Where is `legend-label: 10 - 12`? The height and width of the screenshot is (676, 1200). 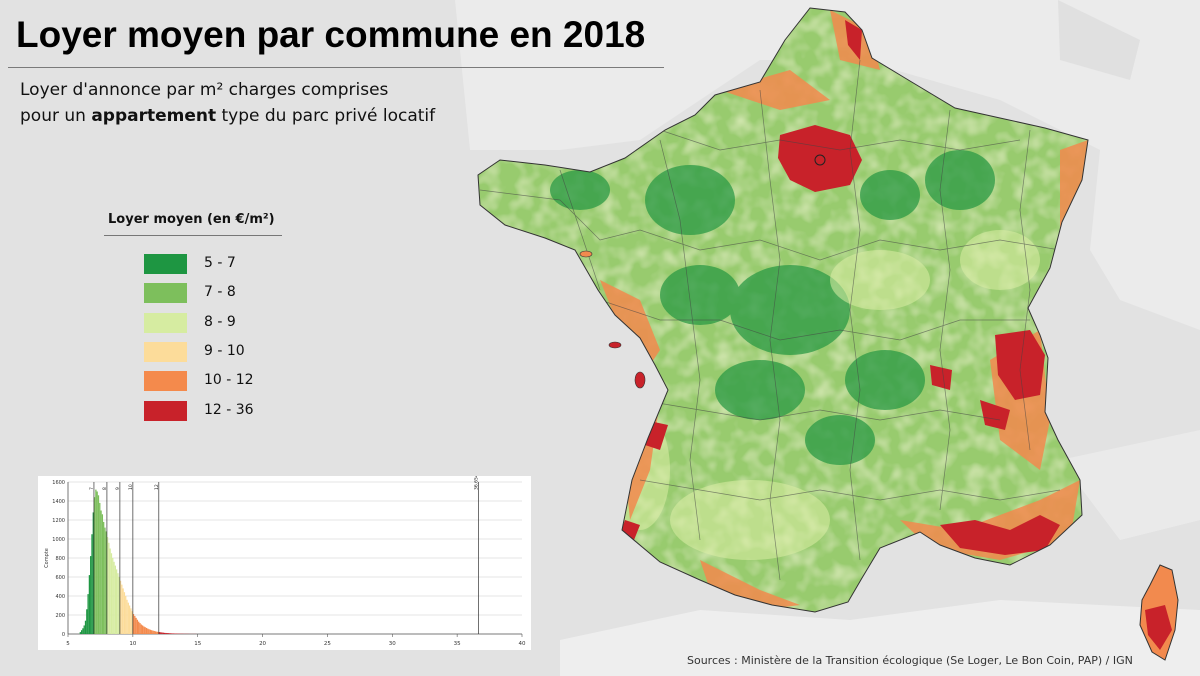
legend-label: 10 - 12 is located at coordinates (229, 380).